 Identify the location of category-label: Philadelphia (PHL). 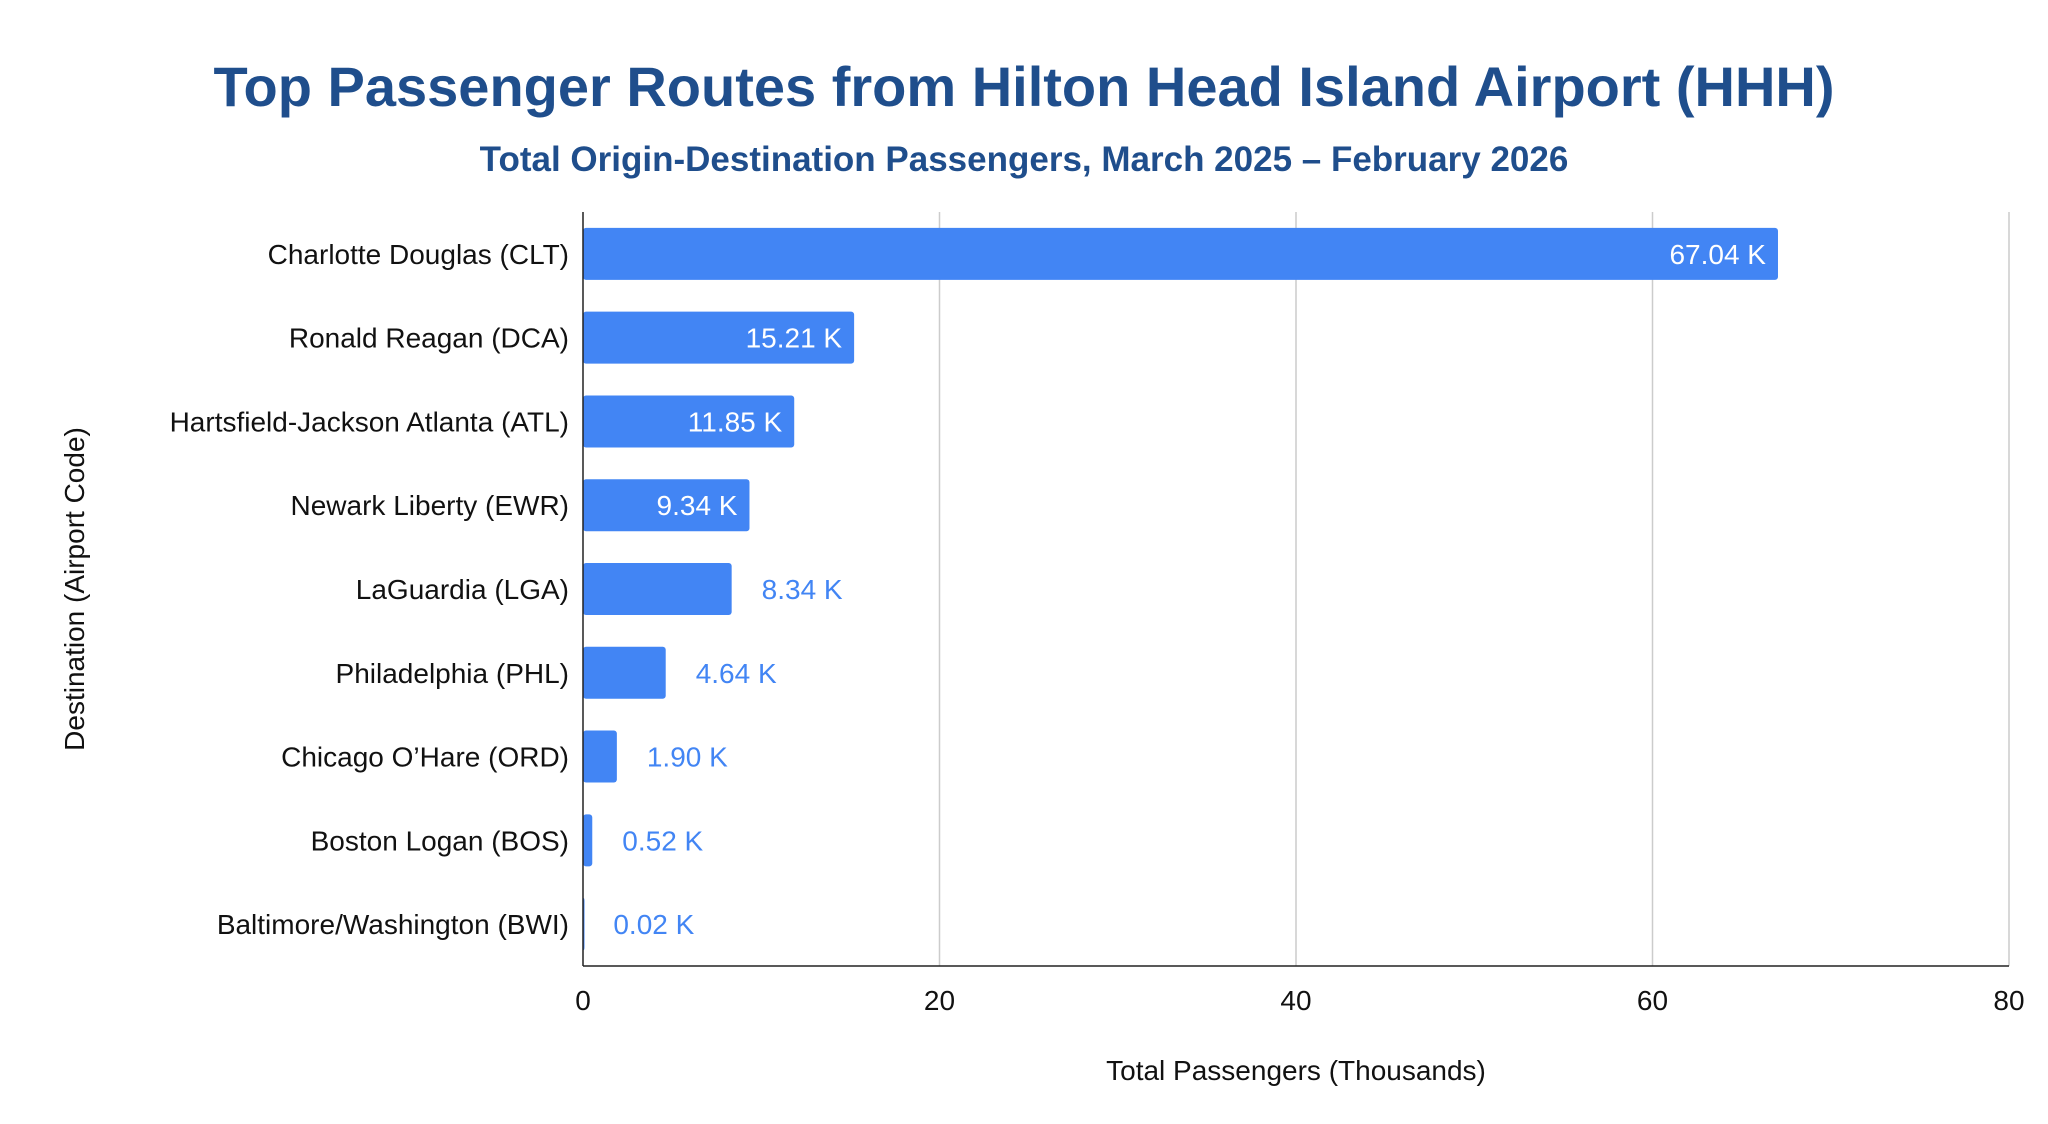
(452, 673).